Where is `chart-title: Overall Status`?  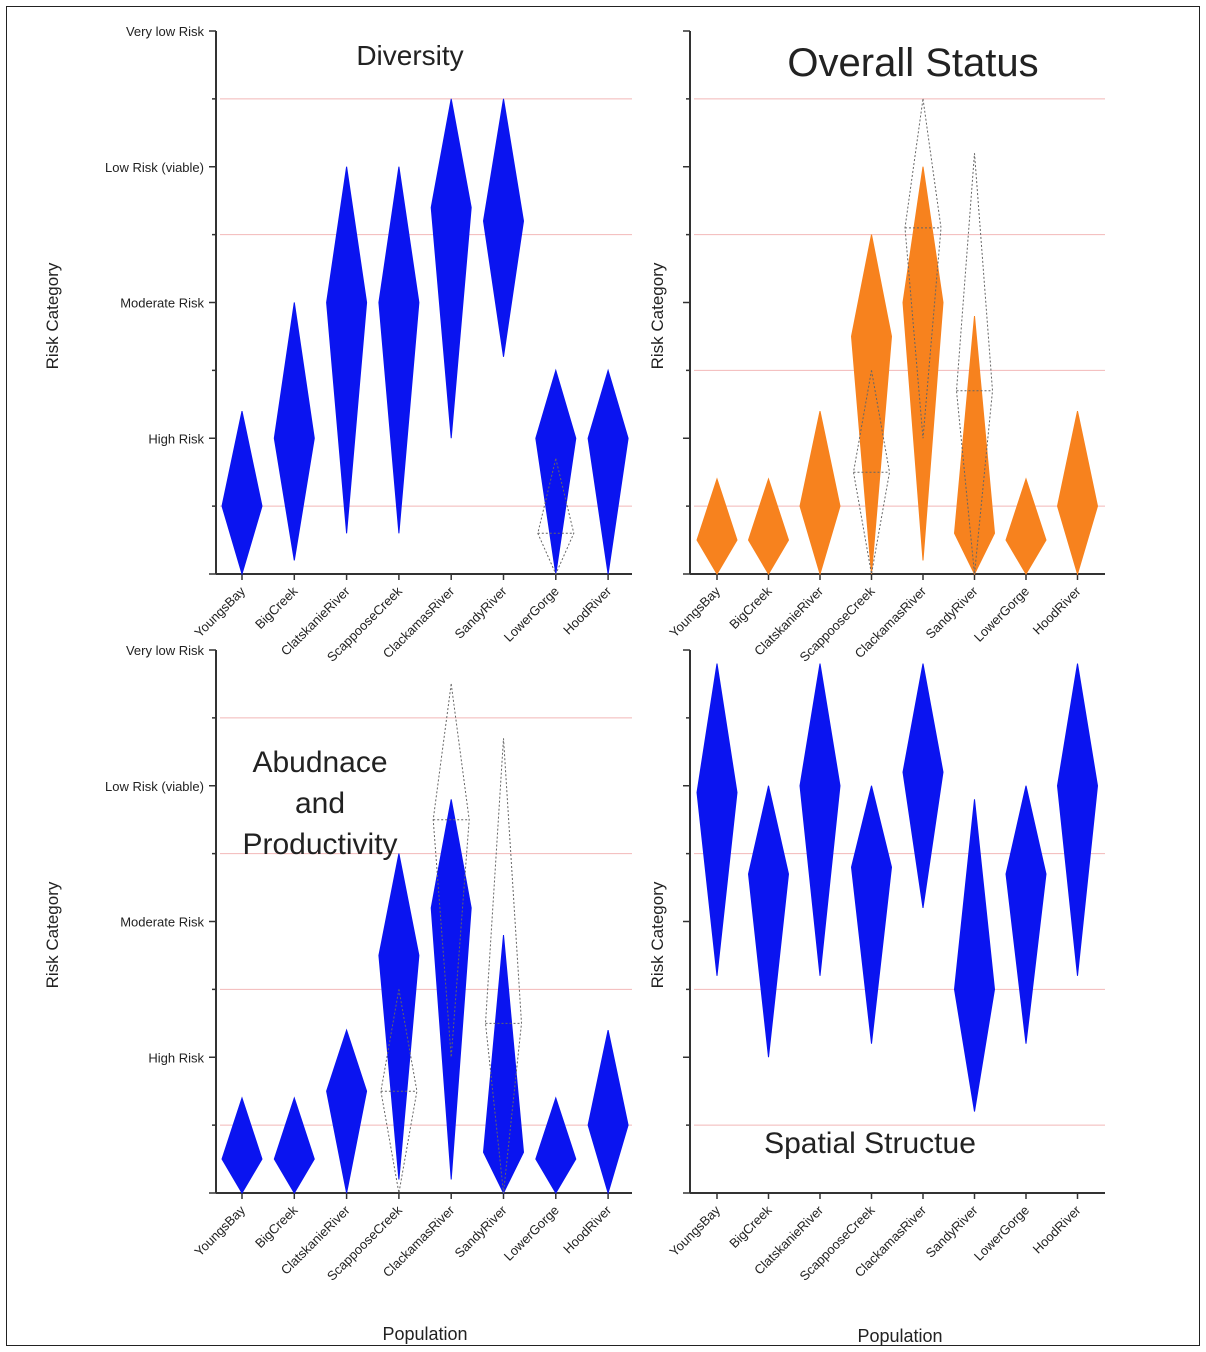 chart-title: Overall Status is located at coordinates (912, 63).